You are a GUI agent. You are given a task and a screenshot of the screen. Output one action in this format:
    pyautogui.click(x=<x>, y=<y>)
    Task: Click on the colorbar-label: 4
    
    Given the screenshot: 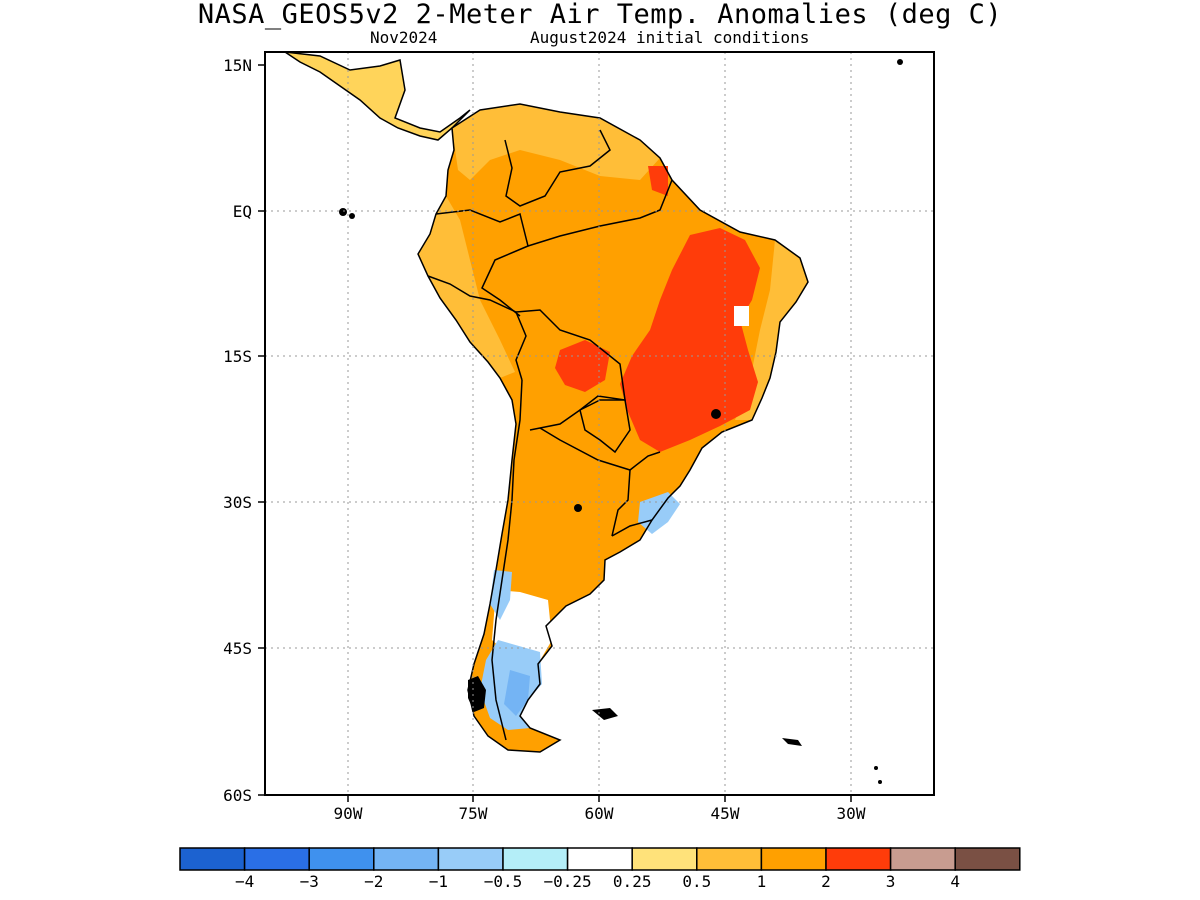 What is the action you would take?
    pyautogui.click(x=955, y=881)
    